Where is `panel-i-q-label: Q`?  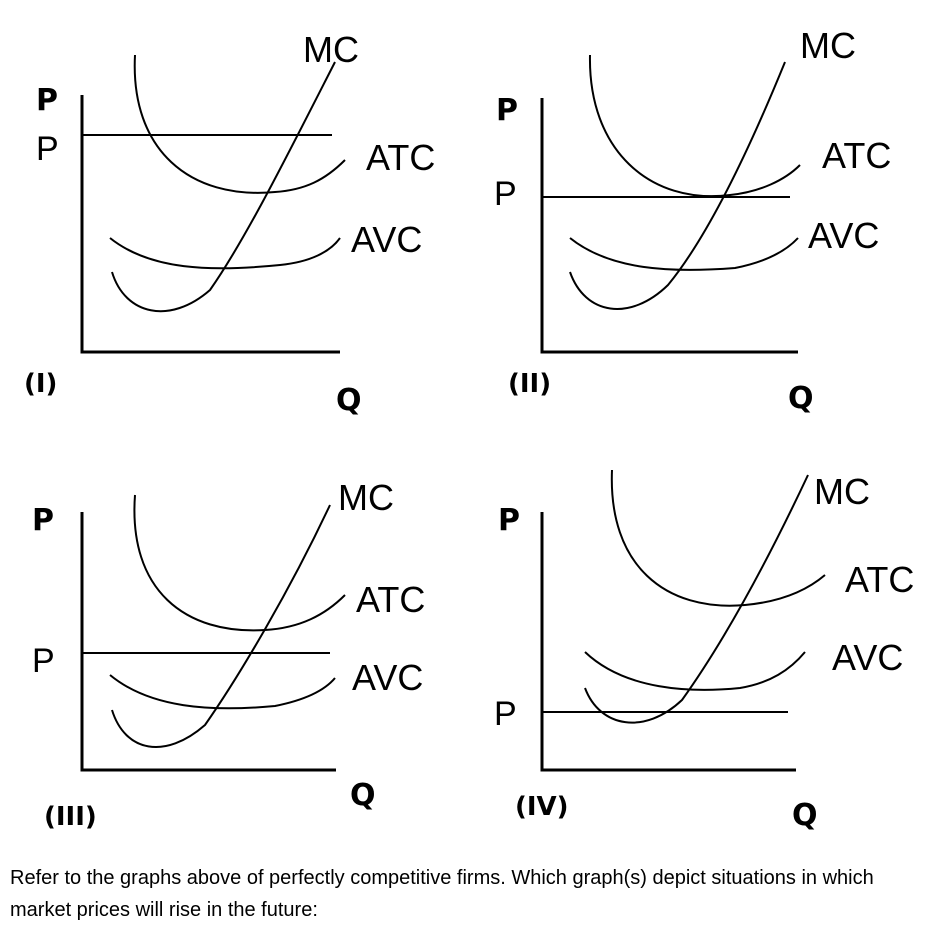 panel-i-q-label: Q is located at coordinates (349, 400).